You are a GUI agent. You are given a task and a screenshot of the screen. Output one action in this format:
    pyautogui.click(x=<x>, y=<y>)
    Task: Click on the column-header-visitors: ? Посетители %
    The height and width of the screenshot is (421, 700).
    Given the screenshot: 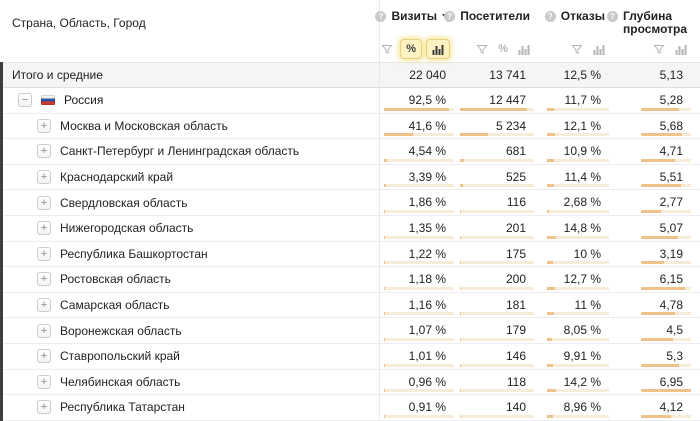 What is the action you would take?
    pyautogui.click(x=492, y=31)
    